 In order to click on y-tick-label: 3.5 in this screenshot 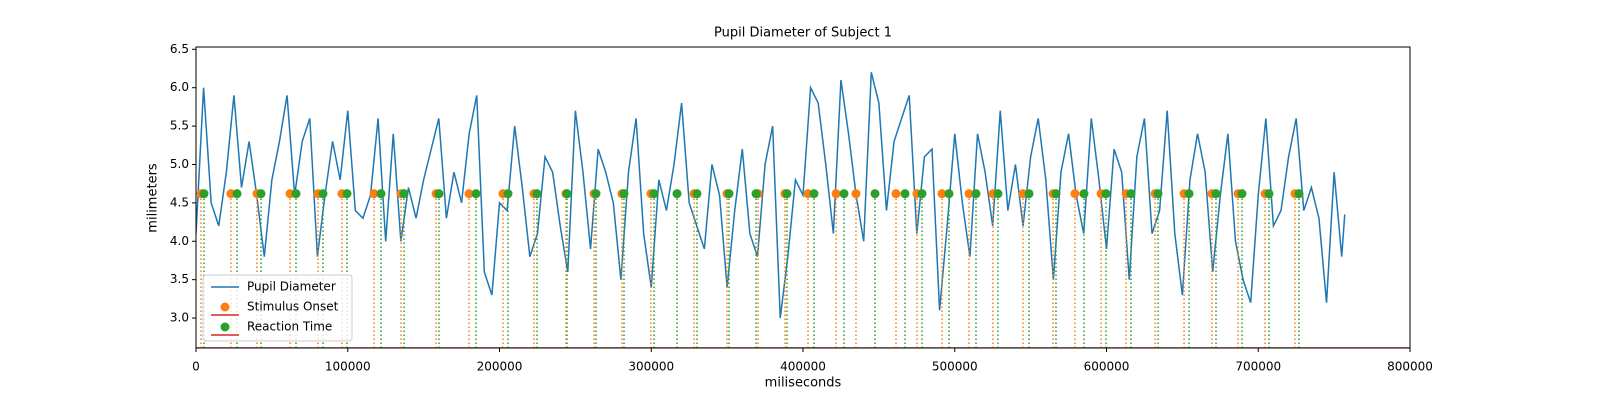, I will do `click(179, 279)`.